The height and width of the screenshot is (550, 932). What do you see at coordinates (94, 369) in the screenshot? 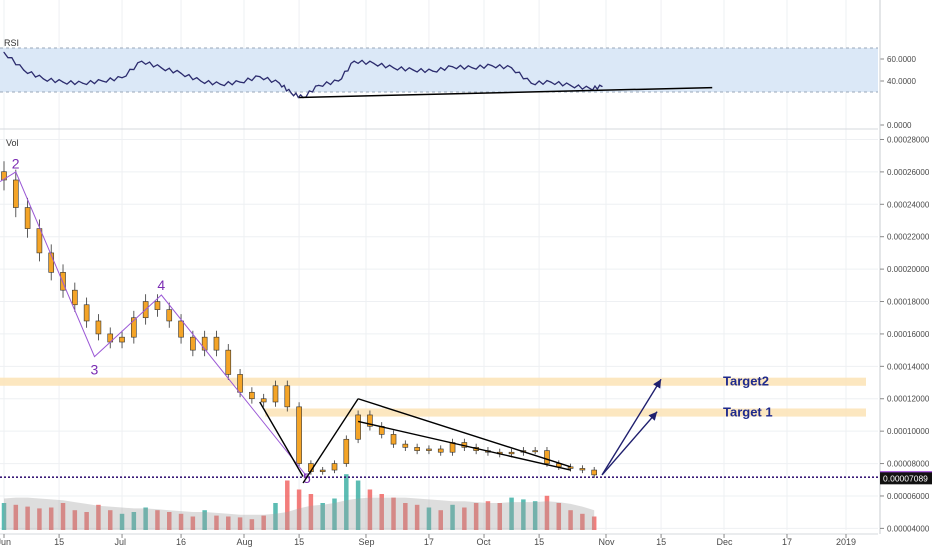
I see `wave-label: 3` at bounding box center [94, 369].